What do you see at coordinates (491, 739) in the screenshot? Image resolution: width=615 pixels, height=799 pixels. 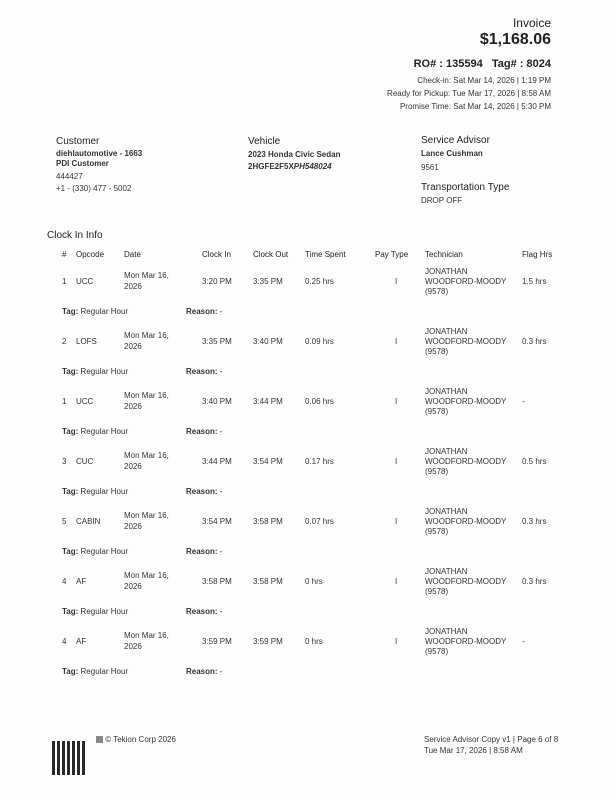 I see `copy-page-info: Service Advisor Copy v1 | Page 6 of 8` at bounding box center [491, 739].